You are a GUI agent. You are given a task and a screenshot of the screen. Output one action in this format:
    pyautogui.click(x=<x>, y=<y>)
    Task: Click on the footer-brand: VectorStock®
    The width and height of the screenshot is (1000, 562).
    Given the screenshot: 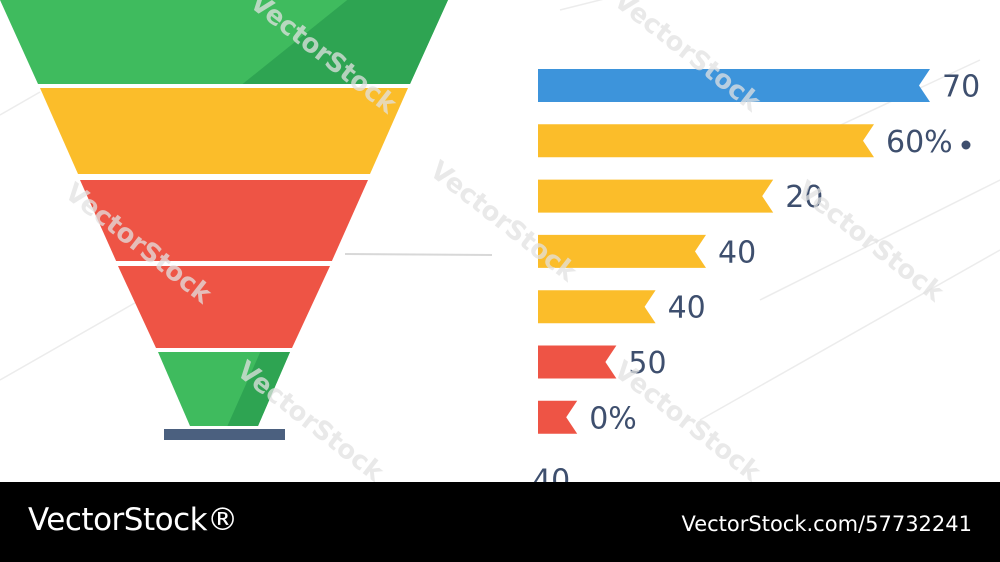 What is the action you would take?
    pyautogui.click(x=133, y=520)
    